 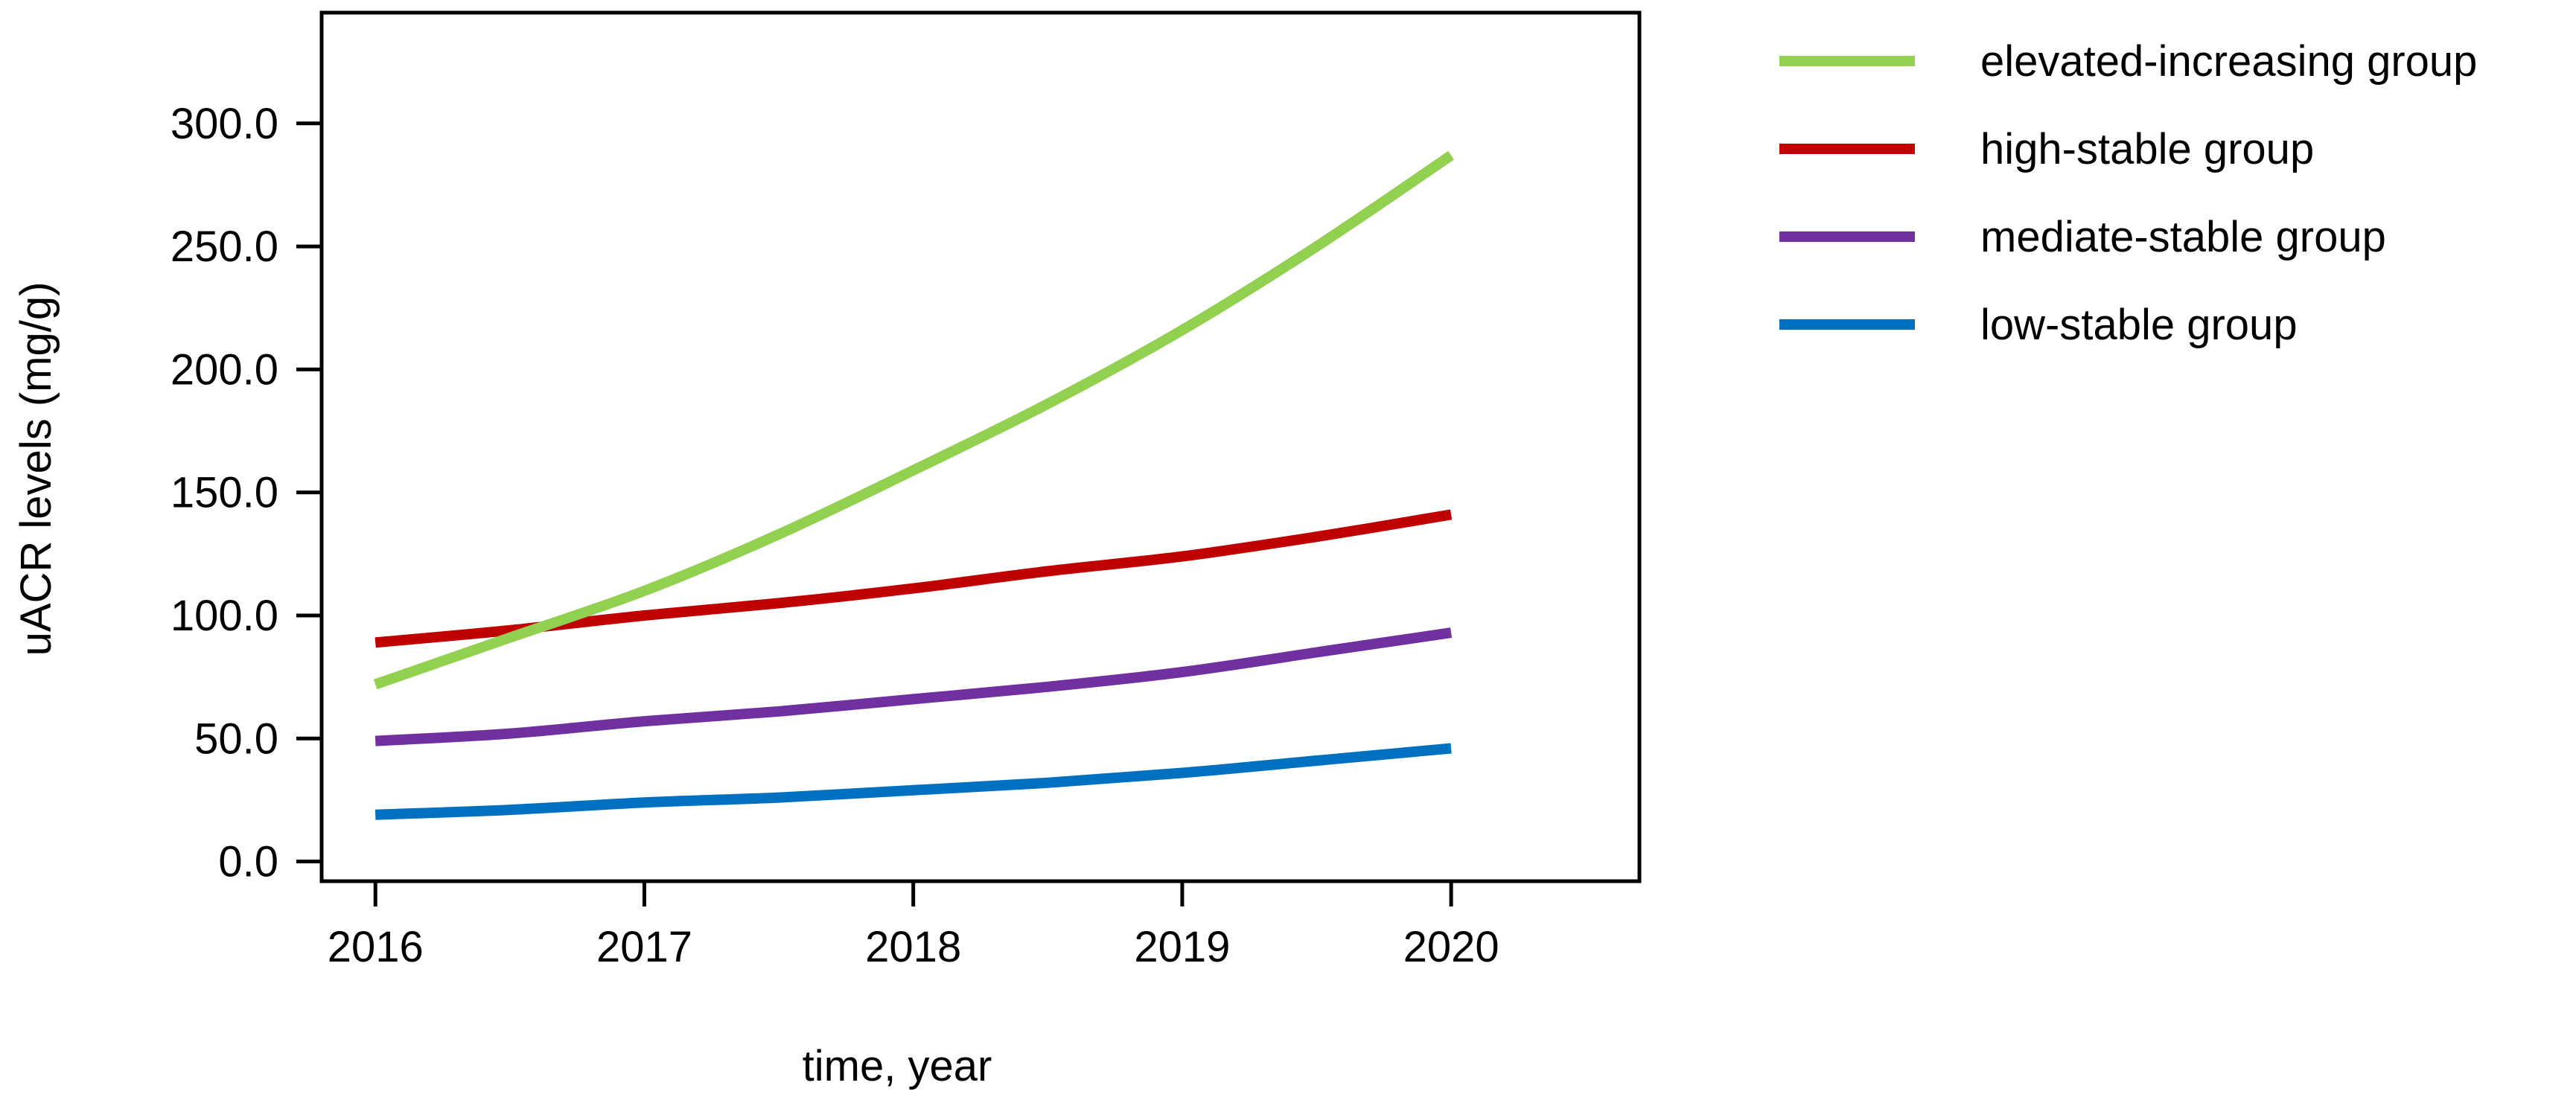 What do you see at coordinates (224, 616) in the screenshot?
I see `y-tick-label: 100.0` at bounding box center [224, 616].